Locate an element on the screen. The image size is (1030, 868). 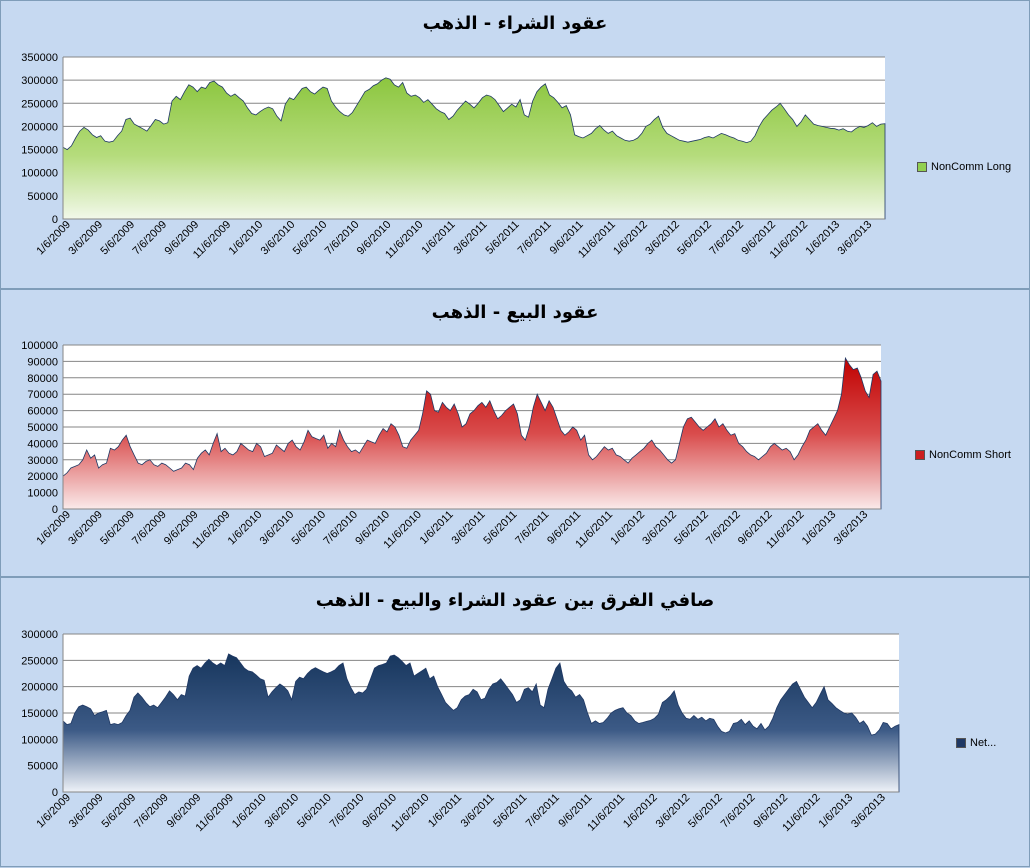
legend-swatch-short is located at coordinates (920, 455).